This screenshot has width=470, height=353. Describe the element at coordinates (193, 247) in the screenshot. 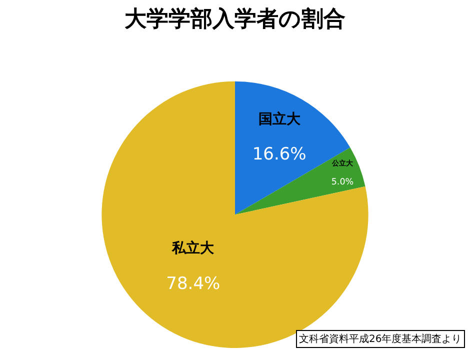

I see `slice-label: 私立大` at that location.